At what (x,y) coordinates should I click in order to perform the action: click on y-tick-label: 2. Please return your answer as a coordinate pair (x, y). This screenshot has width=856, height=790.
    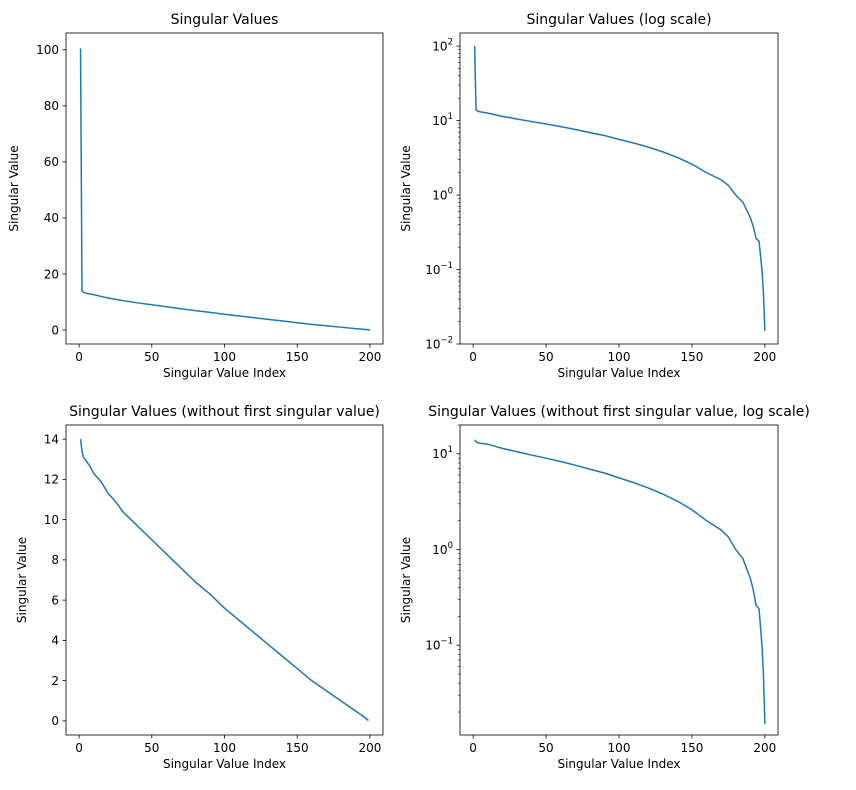
    Looking at the image, I should click on (55, 681).